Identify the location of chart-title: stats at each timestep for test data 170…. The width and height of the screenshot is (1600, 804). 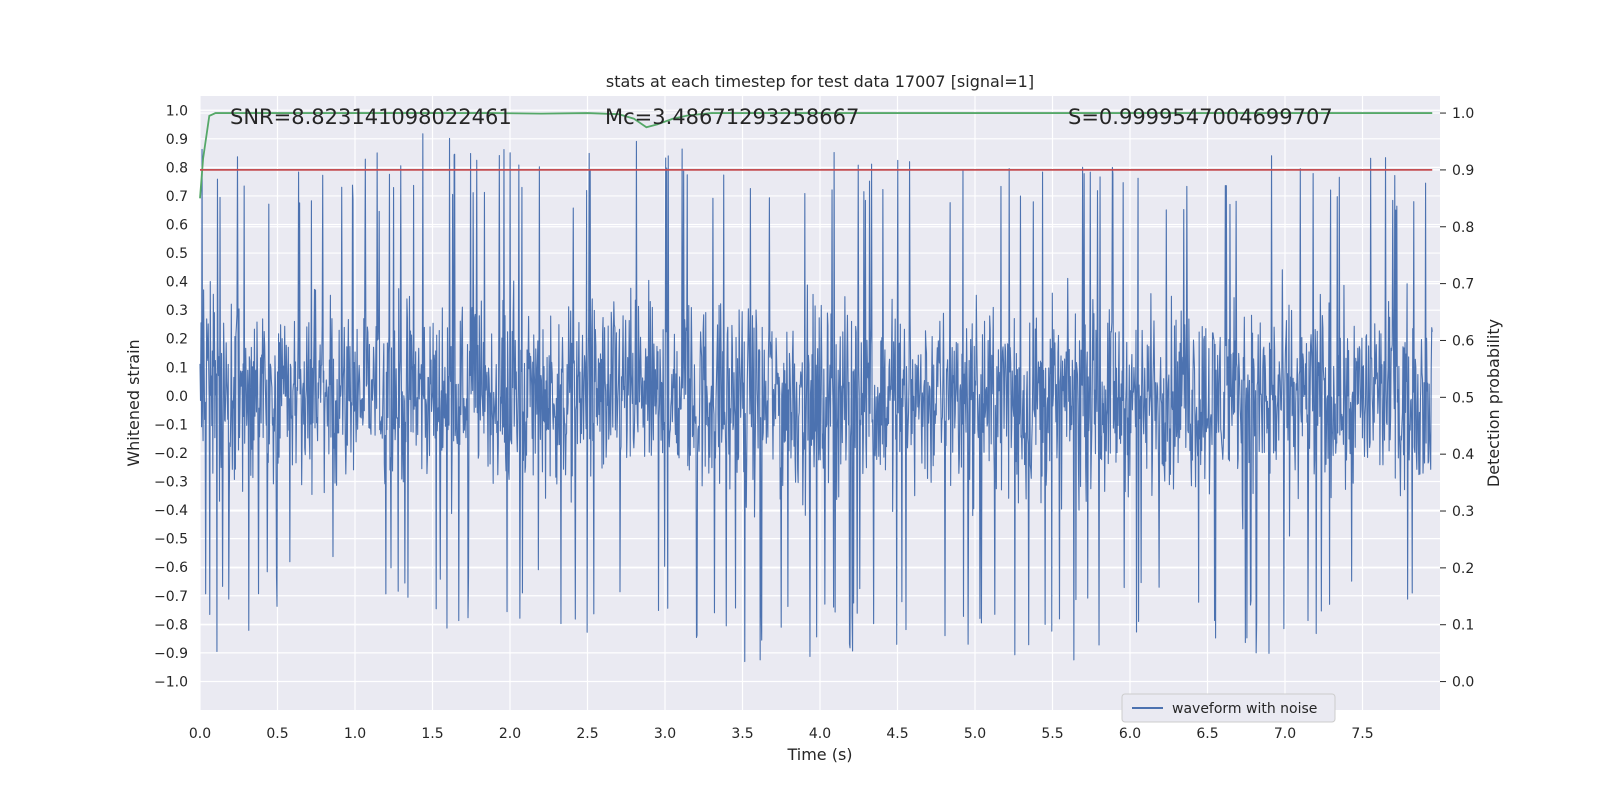
(820, 81).